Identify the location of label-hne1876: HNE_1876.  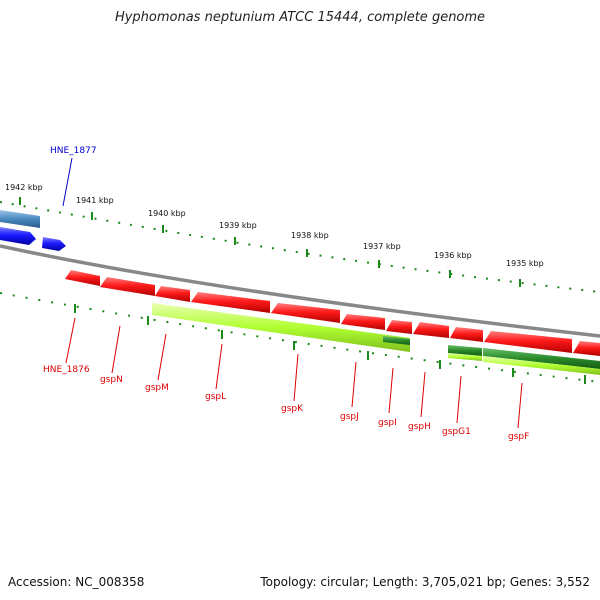
(66, 370).